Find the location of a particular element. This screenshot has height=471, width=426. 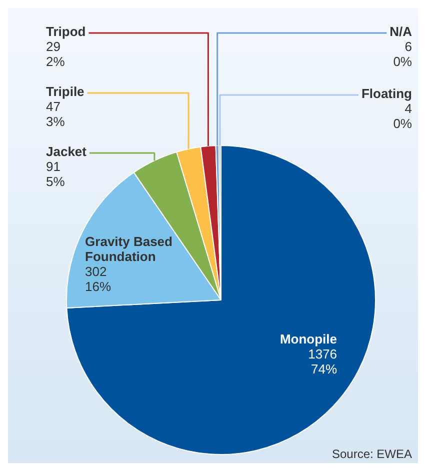

slice-label: Monopile is located at coordinates (309, 338).